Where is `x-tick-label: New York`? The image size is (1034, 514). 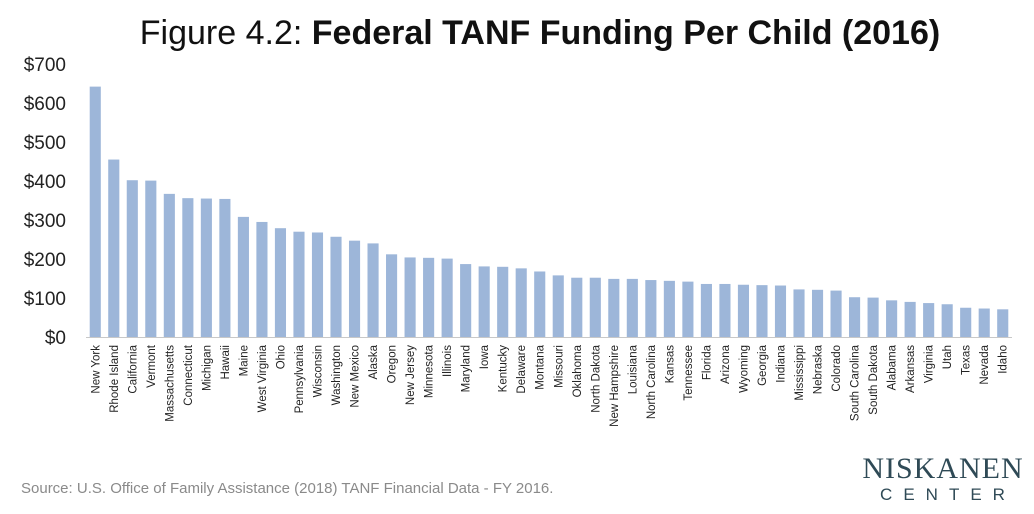
x-tick-label: New York is located at coordinates (96, 369).